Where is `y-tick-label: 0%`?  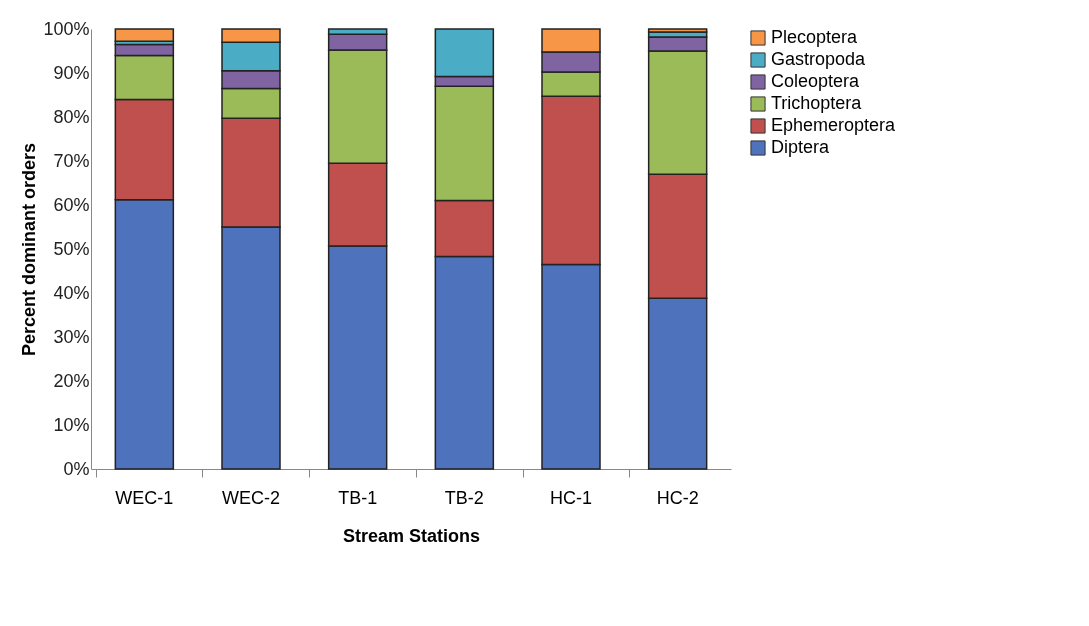 y-tick-label: 0% is located at coordinates (76, 468).